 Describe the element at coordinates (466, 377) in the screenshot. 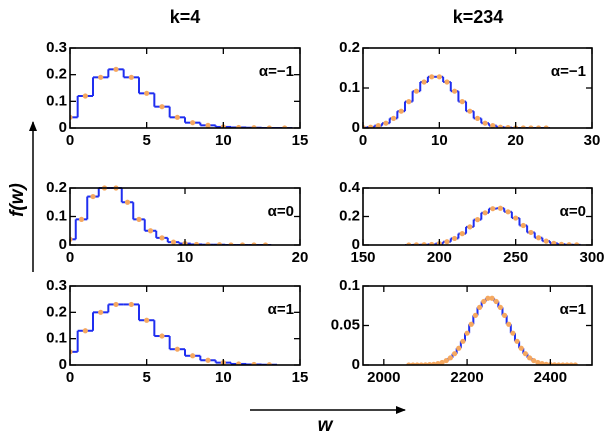

I see `x-tick-label: 2200` at that location.